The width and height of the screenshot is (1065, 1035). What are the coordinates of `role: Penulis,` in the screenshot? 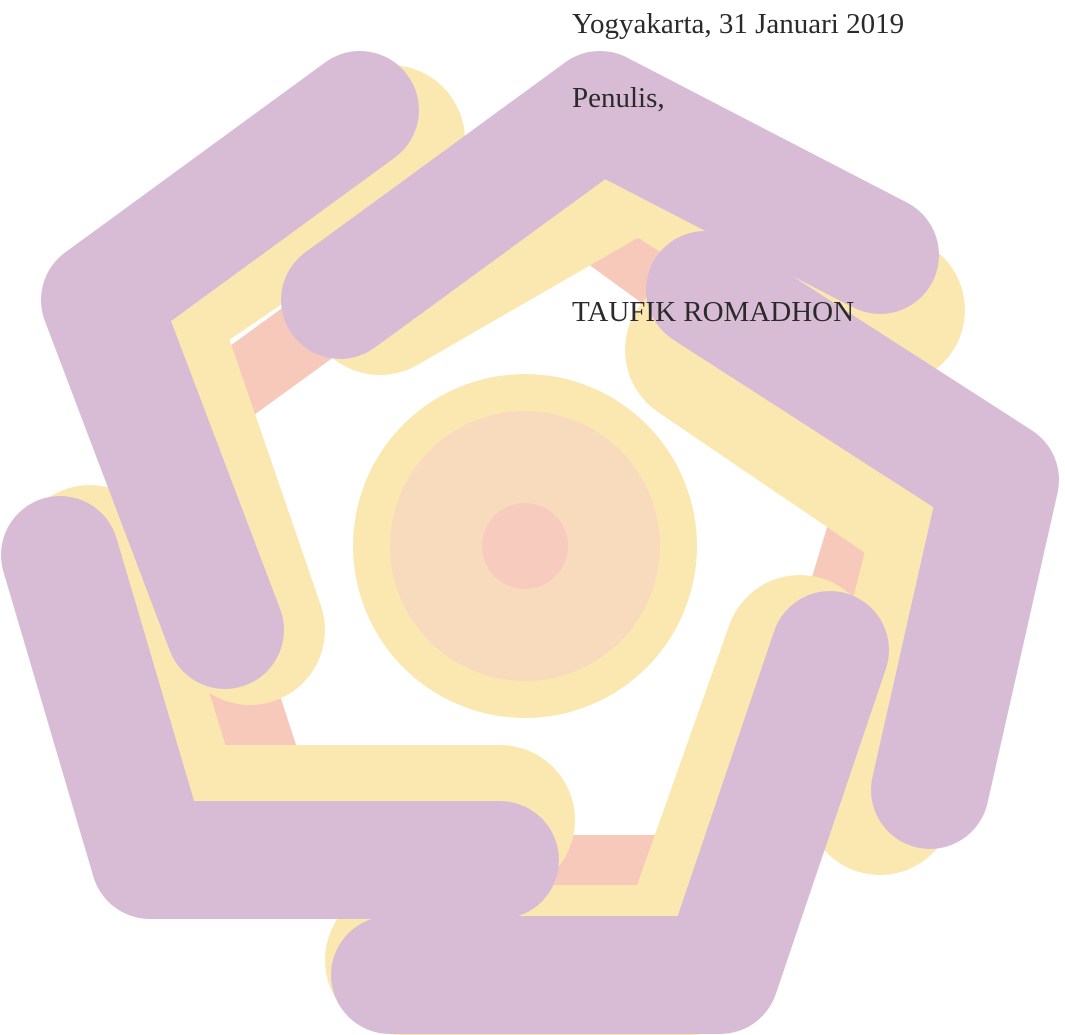 It's located at (618, 98).